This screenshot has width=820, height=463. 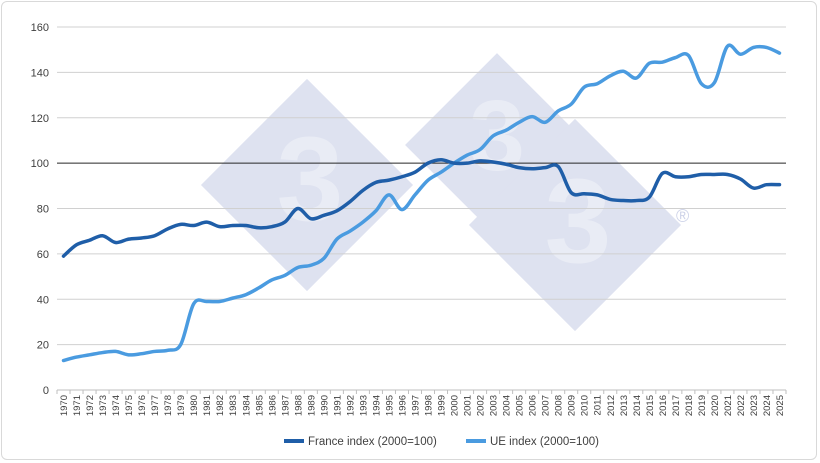 What do you see at coordinates (246, 405) in the screenshot?
I see `x-tick-label: 1984` at bounding box center [246, 405].